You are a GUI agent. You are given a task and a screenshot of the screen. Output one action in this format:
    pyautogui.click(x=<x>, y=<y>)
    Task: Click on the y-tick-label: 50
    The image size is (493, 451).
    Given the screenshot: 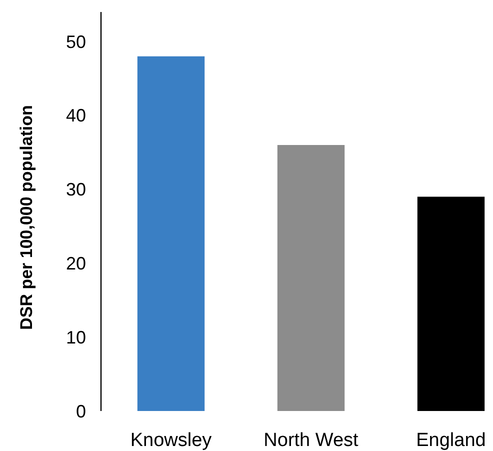 What is the action you would take?
    pyautogui.click(x=76, y=42)
    